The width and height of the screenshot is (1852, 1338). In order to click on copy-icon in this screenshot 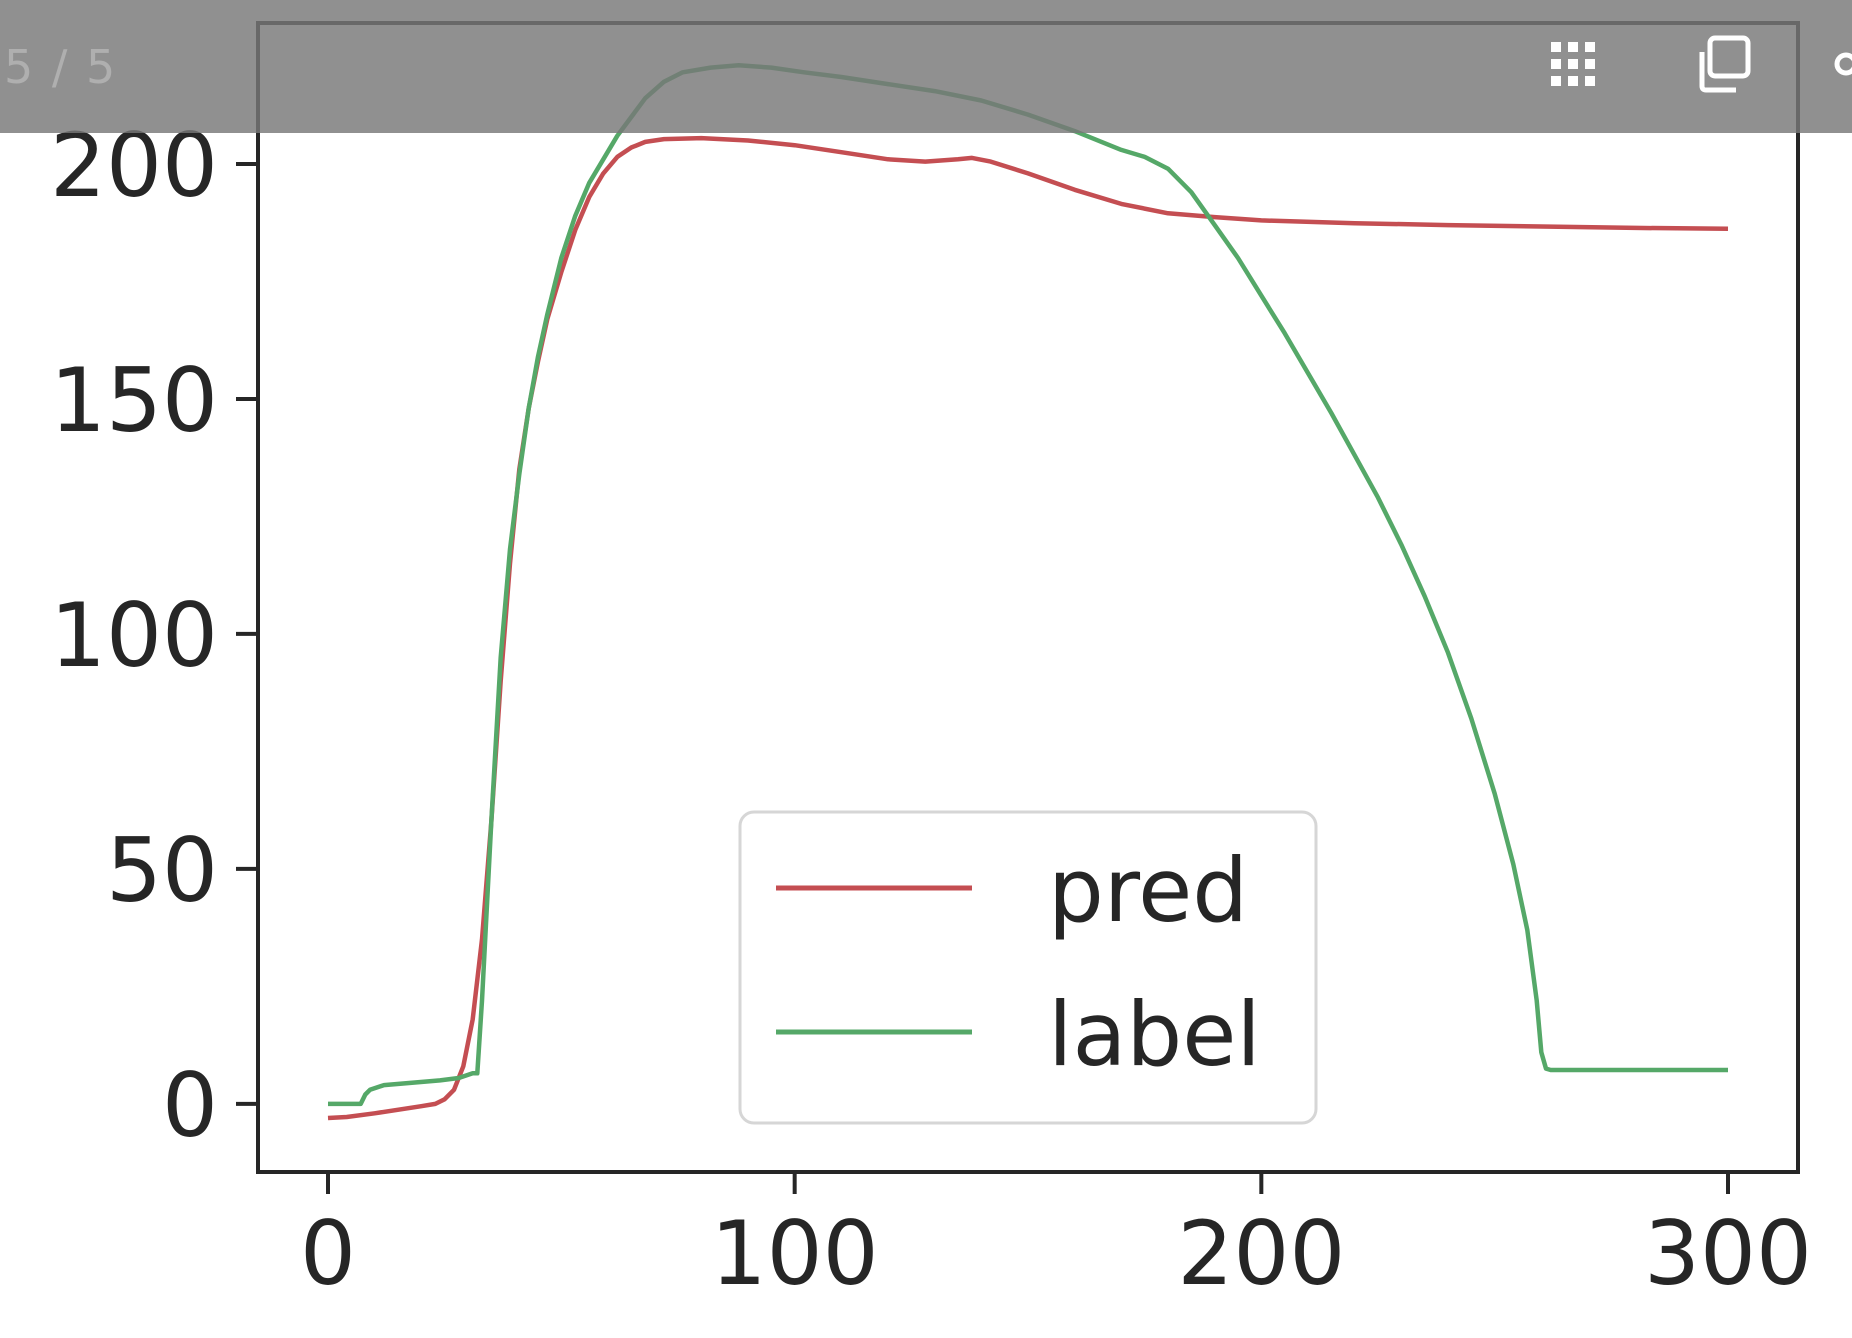, I will do `click(1725, 64)`.